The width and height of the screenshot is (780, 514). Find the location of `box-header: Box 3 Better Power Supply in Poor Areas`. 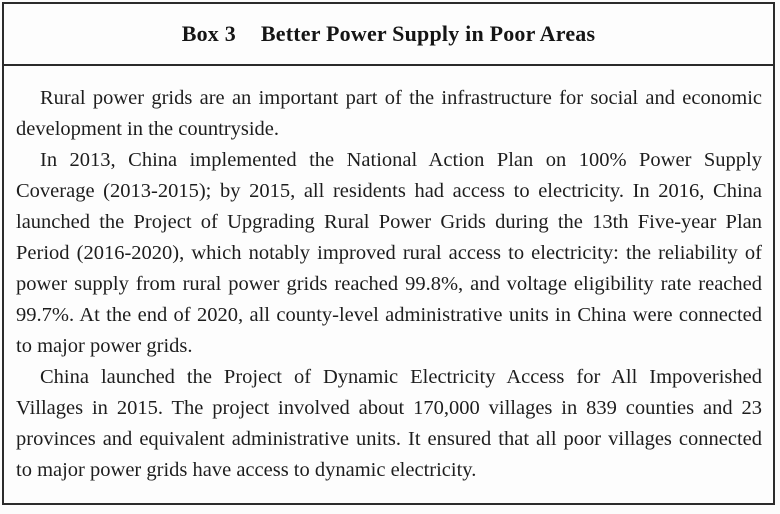

box-header: Box 3 Better Power Supply in Poor Areas is located at coordinates (388, 35).